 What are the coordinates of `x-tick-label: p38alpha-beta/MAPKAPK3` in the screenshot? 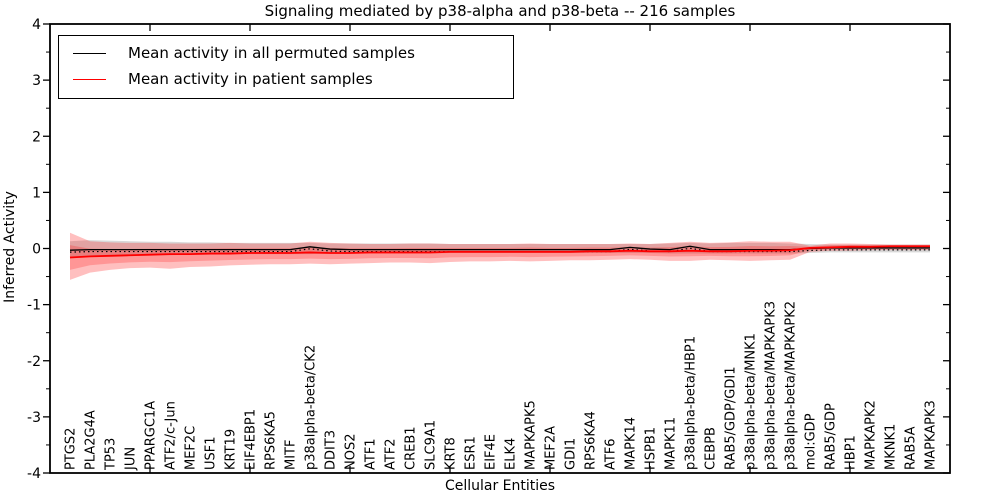 It's located at (771, 385).